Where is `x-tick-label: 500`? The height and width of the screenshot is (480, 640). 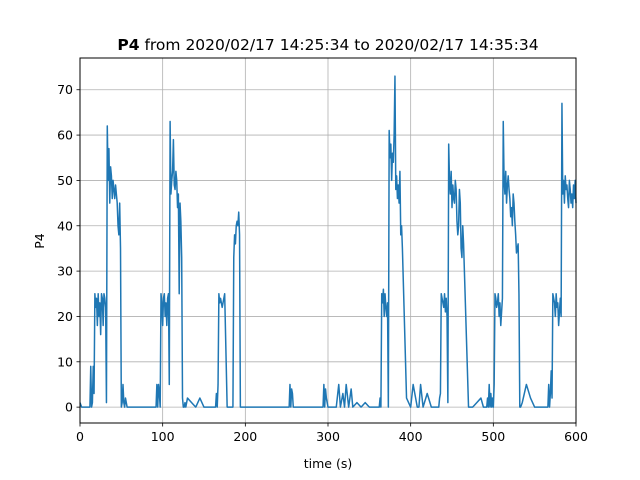 x-tick-label: 500 is located at coordinates (493, 436).